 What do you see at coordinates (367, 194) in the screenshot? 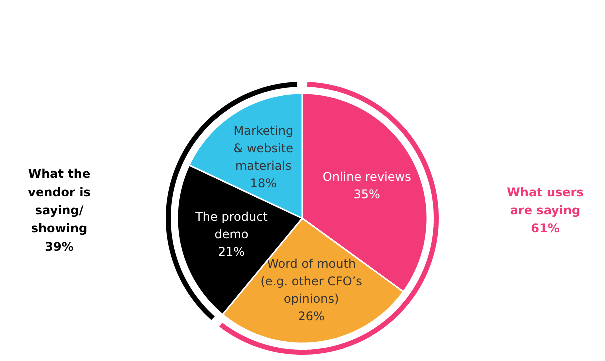
I see `data-label: 35%` at bounding box center [367, 194].